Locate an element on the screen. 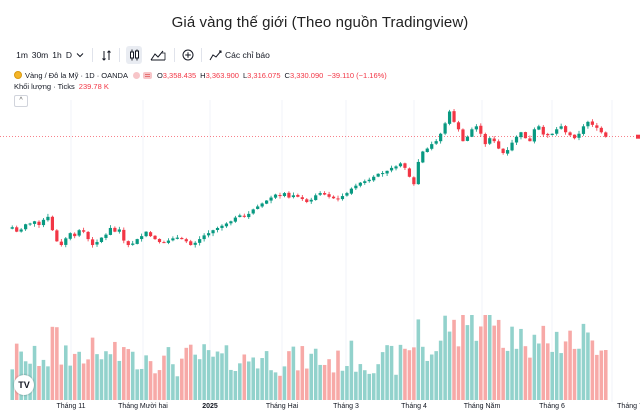 This screenshot has height=418, width=640. low-value: 3,316.075 is located at coordinates (264, 75).